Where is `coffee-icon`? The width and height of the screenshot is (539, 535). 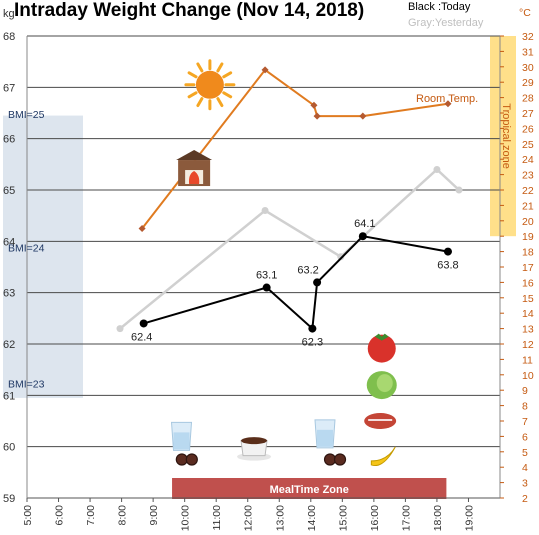 coffee-icon is located at coordinates (254, 449).